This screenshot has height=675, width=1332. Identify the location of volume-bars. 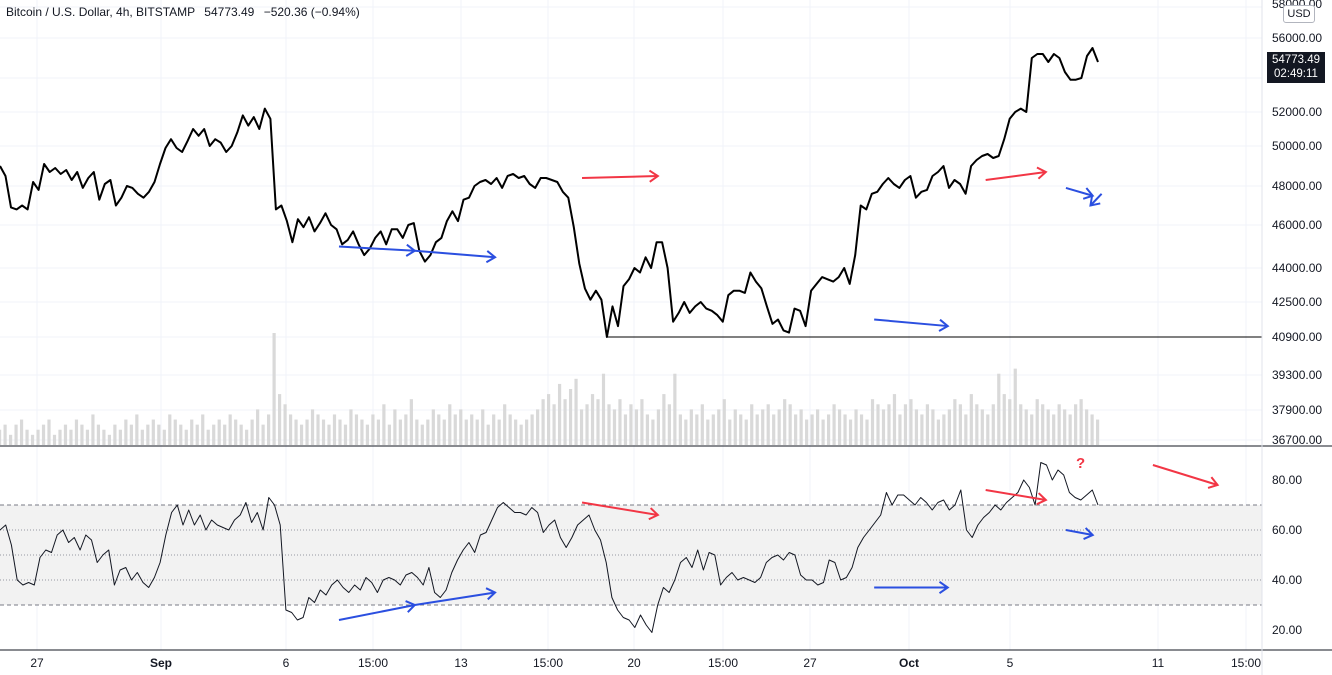
(550, 389).